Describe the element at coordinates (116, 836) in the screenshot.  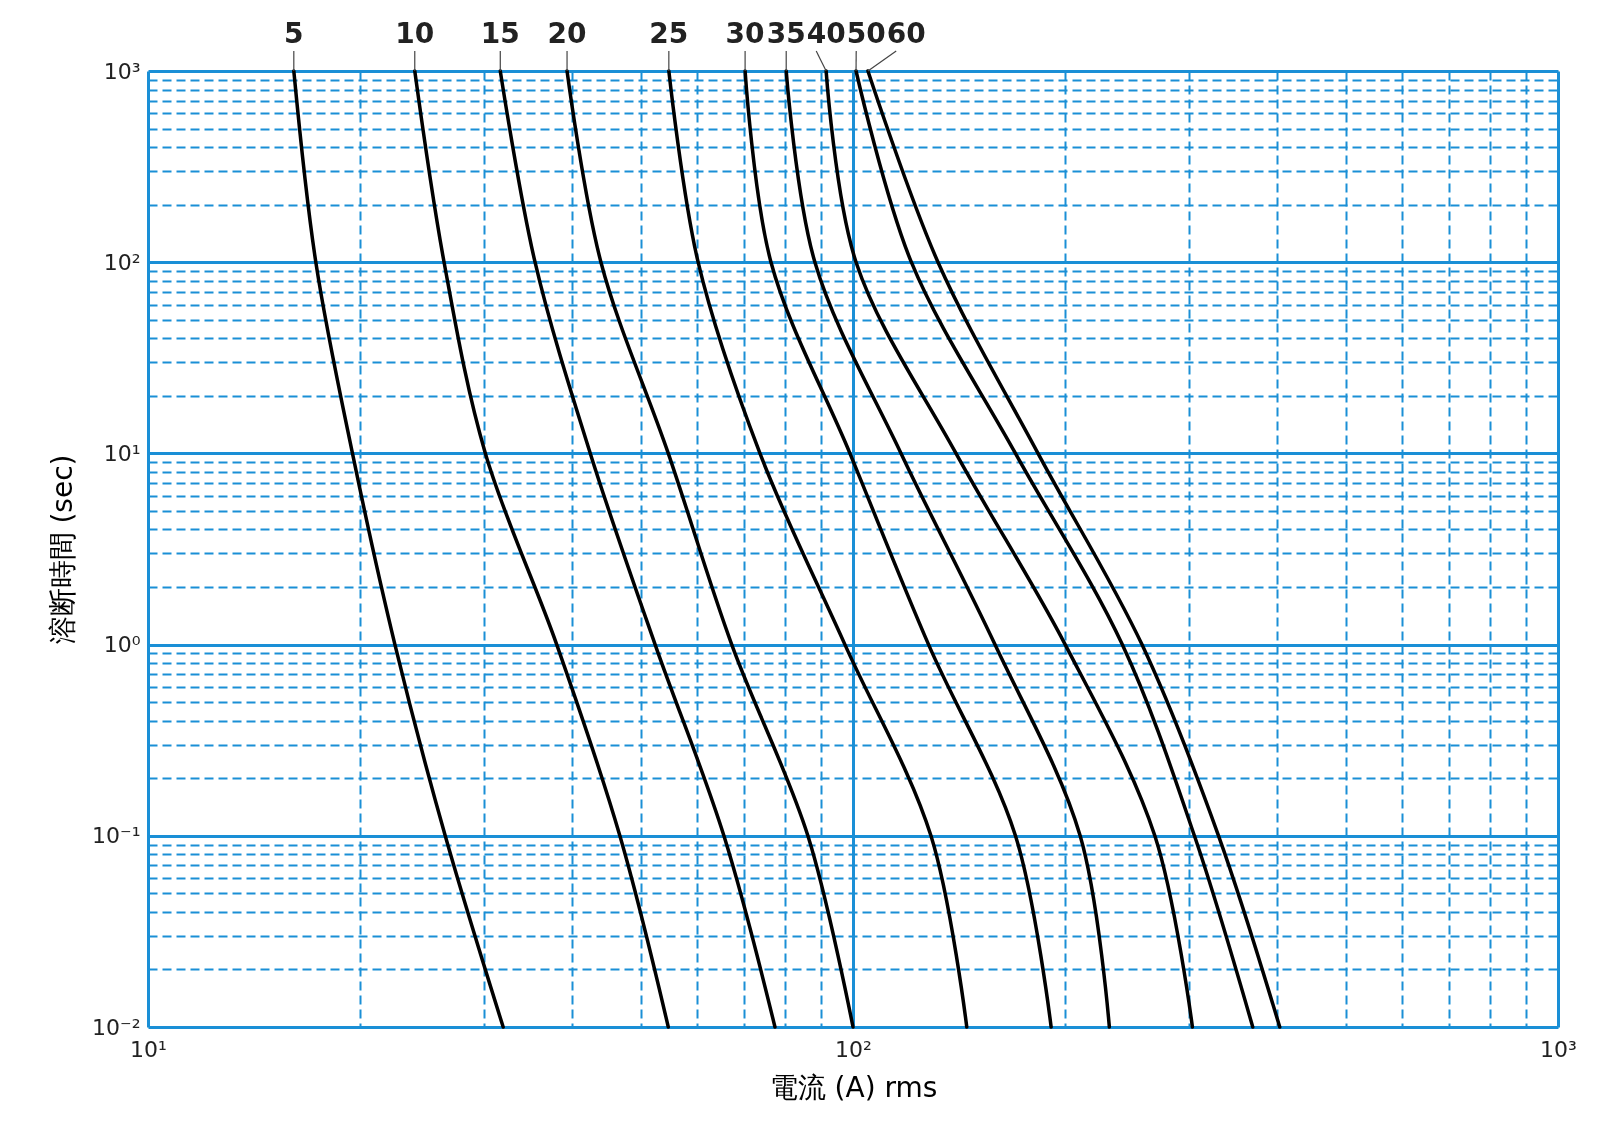
I see `y-tick-label: 10⁻¹` at that location.